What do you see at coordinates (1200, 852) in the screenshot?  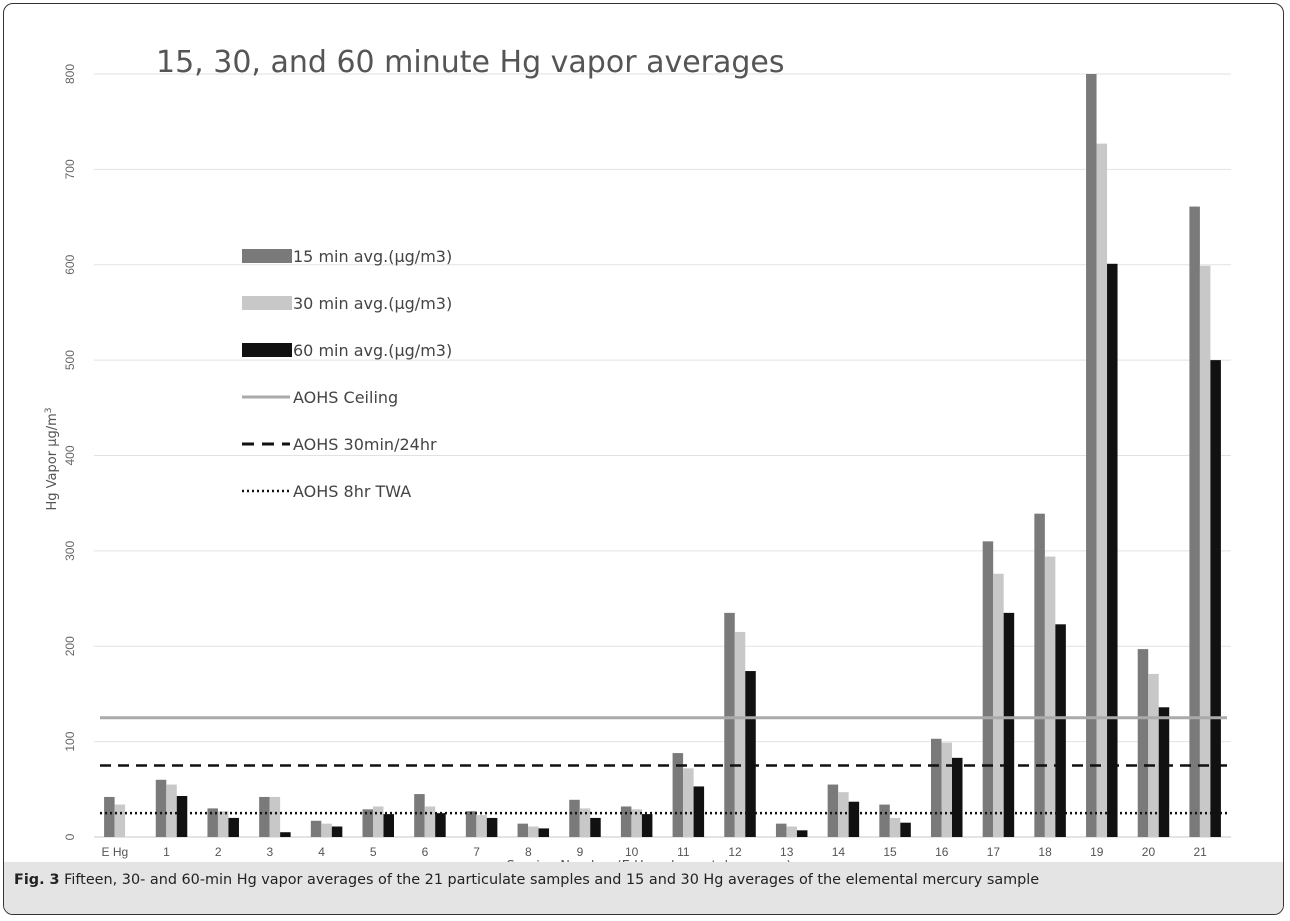 I see `x-tick-label: 21` at bounding box center [1200, 852].